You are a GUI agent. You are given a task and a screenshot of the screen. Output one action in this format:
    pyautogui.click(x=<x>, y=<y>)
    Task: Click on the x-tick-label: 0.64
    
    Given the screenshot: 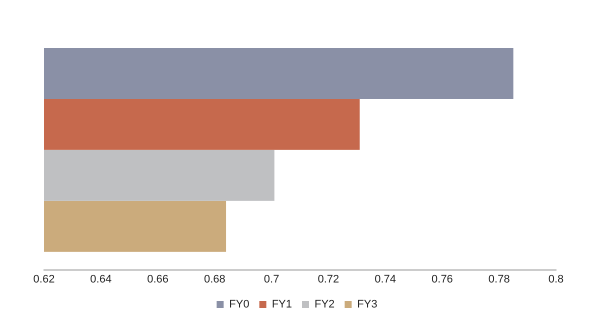 What is the action you would take?
    pyautogui.click(x=101, y=279)
    